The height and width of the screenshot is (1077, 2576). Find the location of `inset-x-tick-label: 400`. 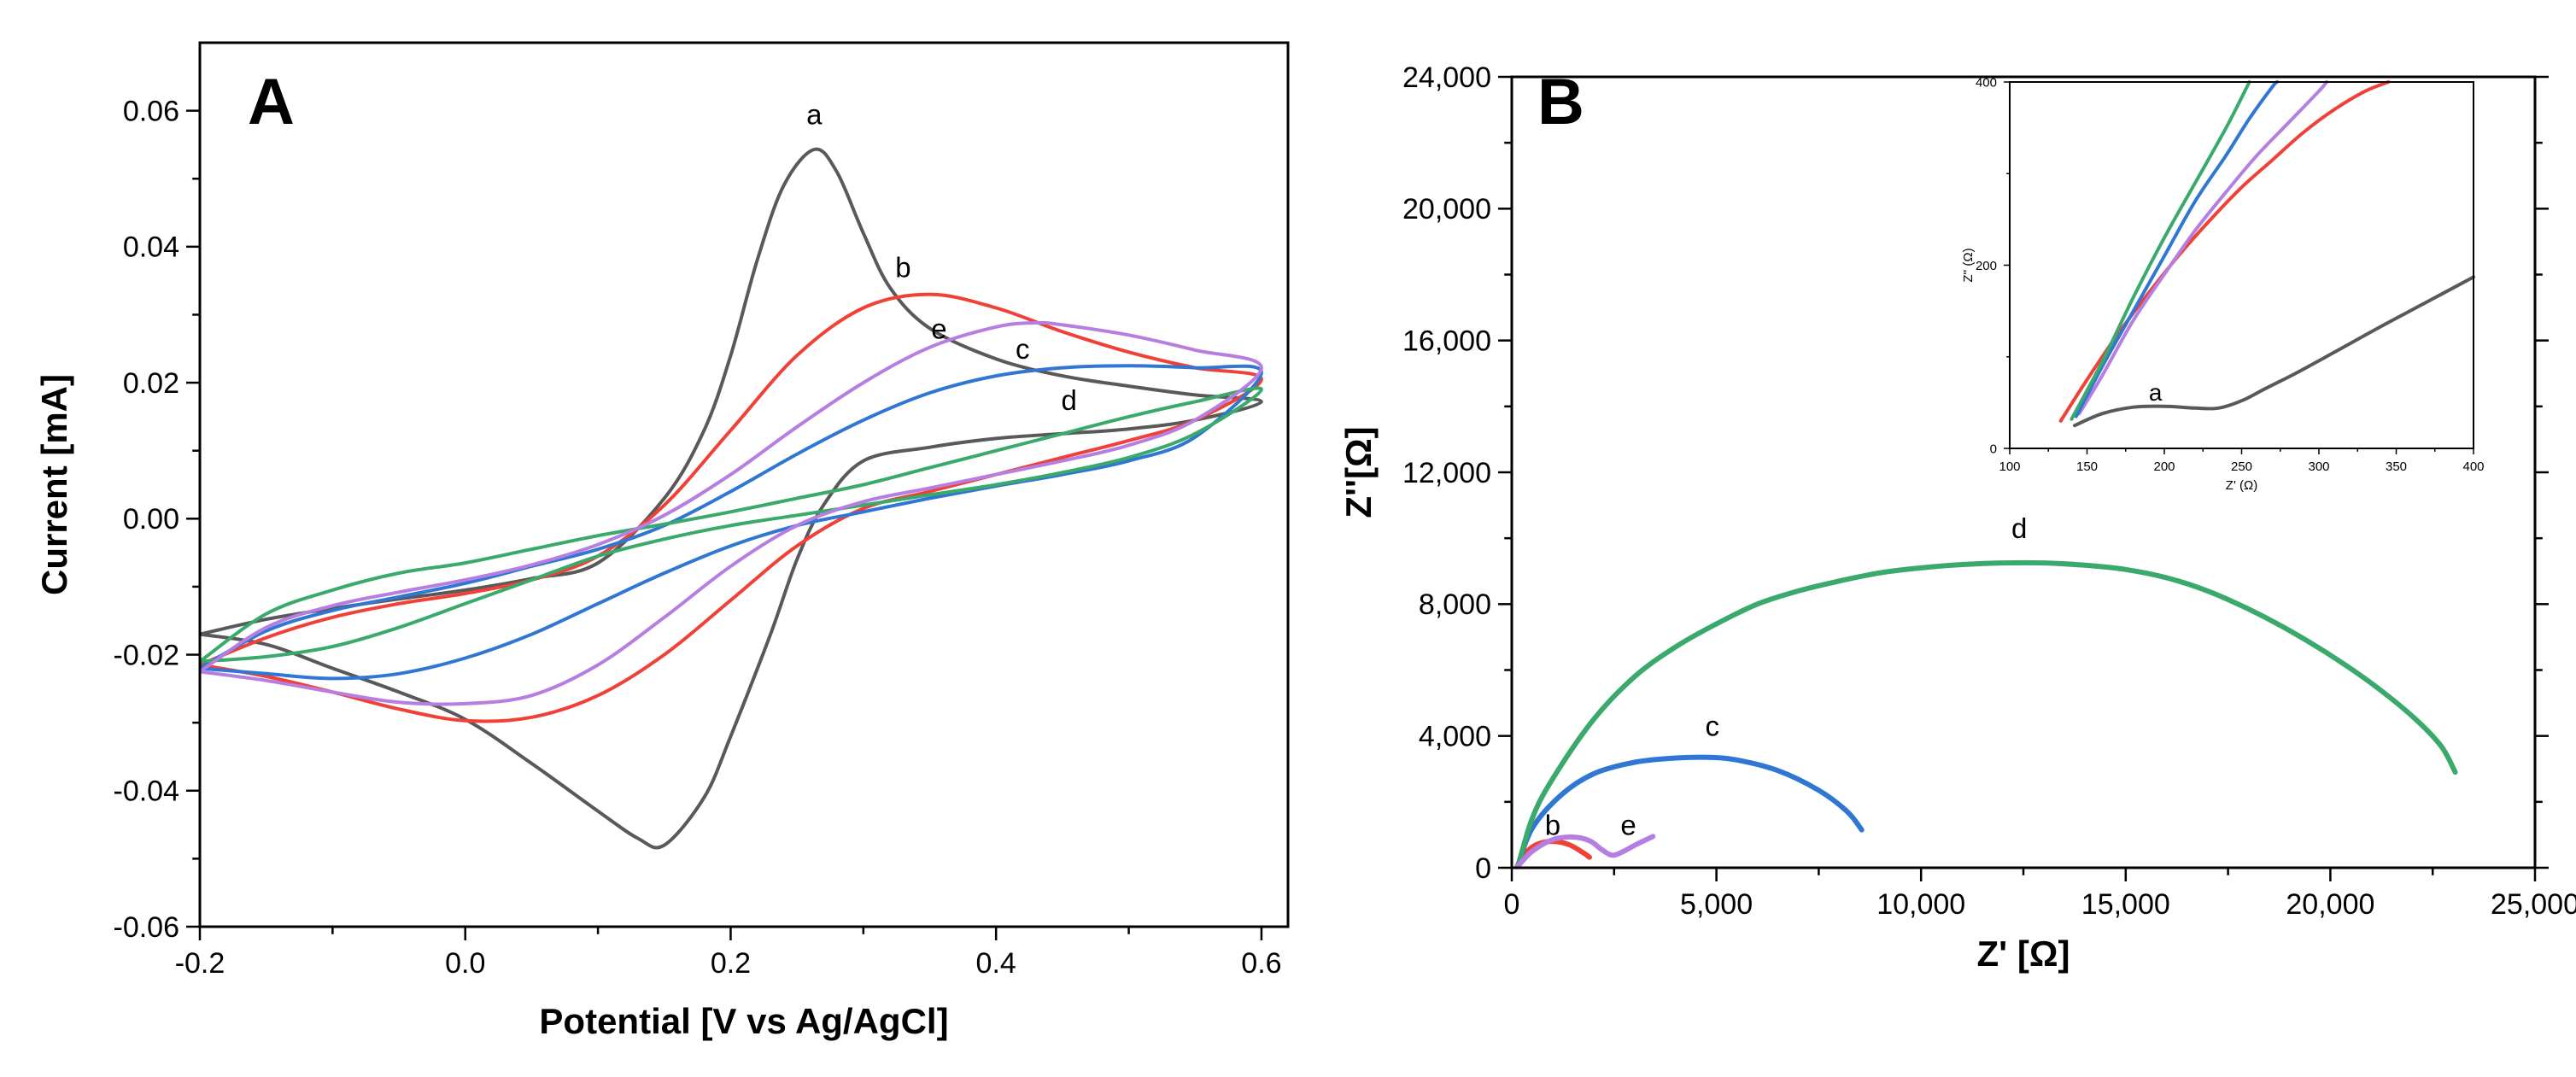

inset-x-tick-label: 400 is located at coordinates (2473, 466).